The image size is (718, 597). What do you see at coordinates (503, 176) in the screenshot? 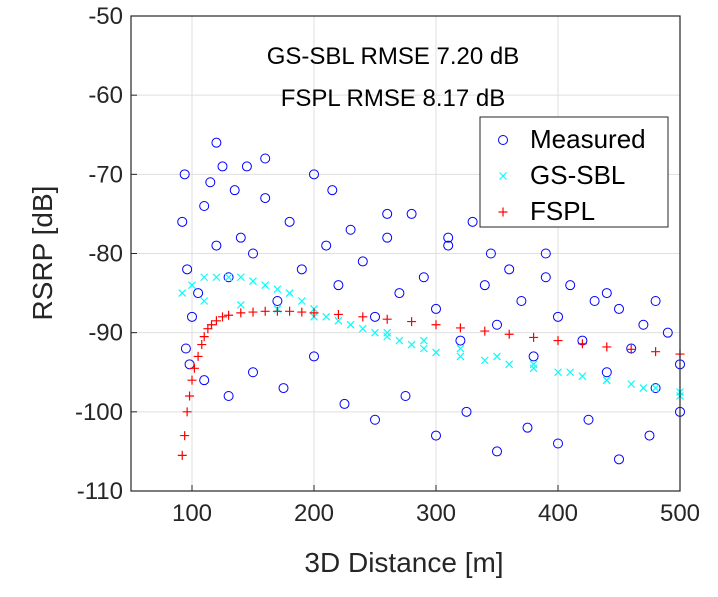
I see `legend-markers` at bounding box center [503, 176].